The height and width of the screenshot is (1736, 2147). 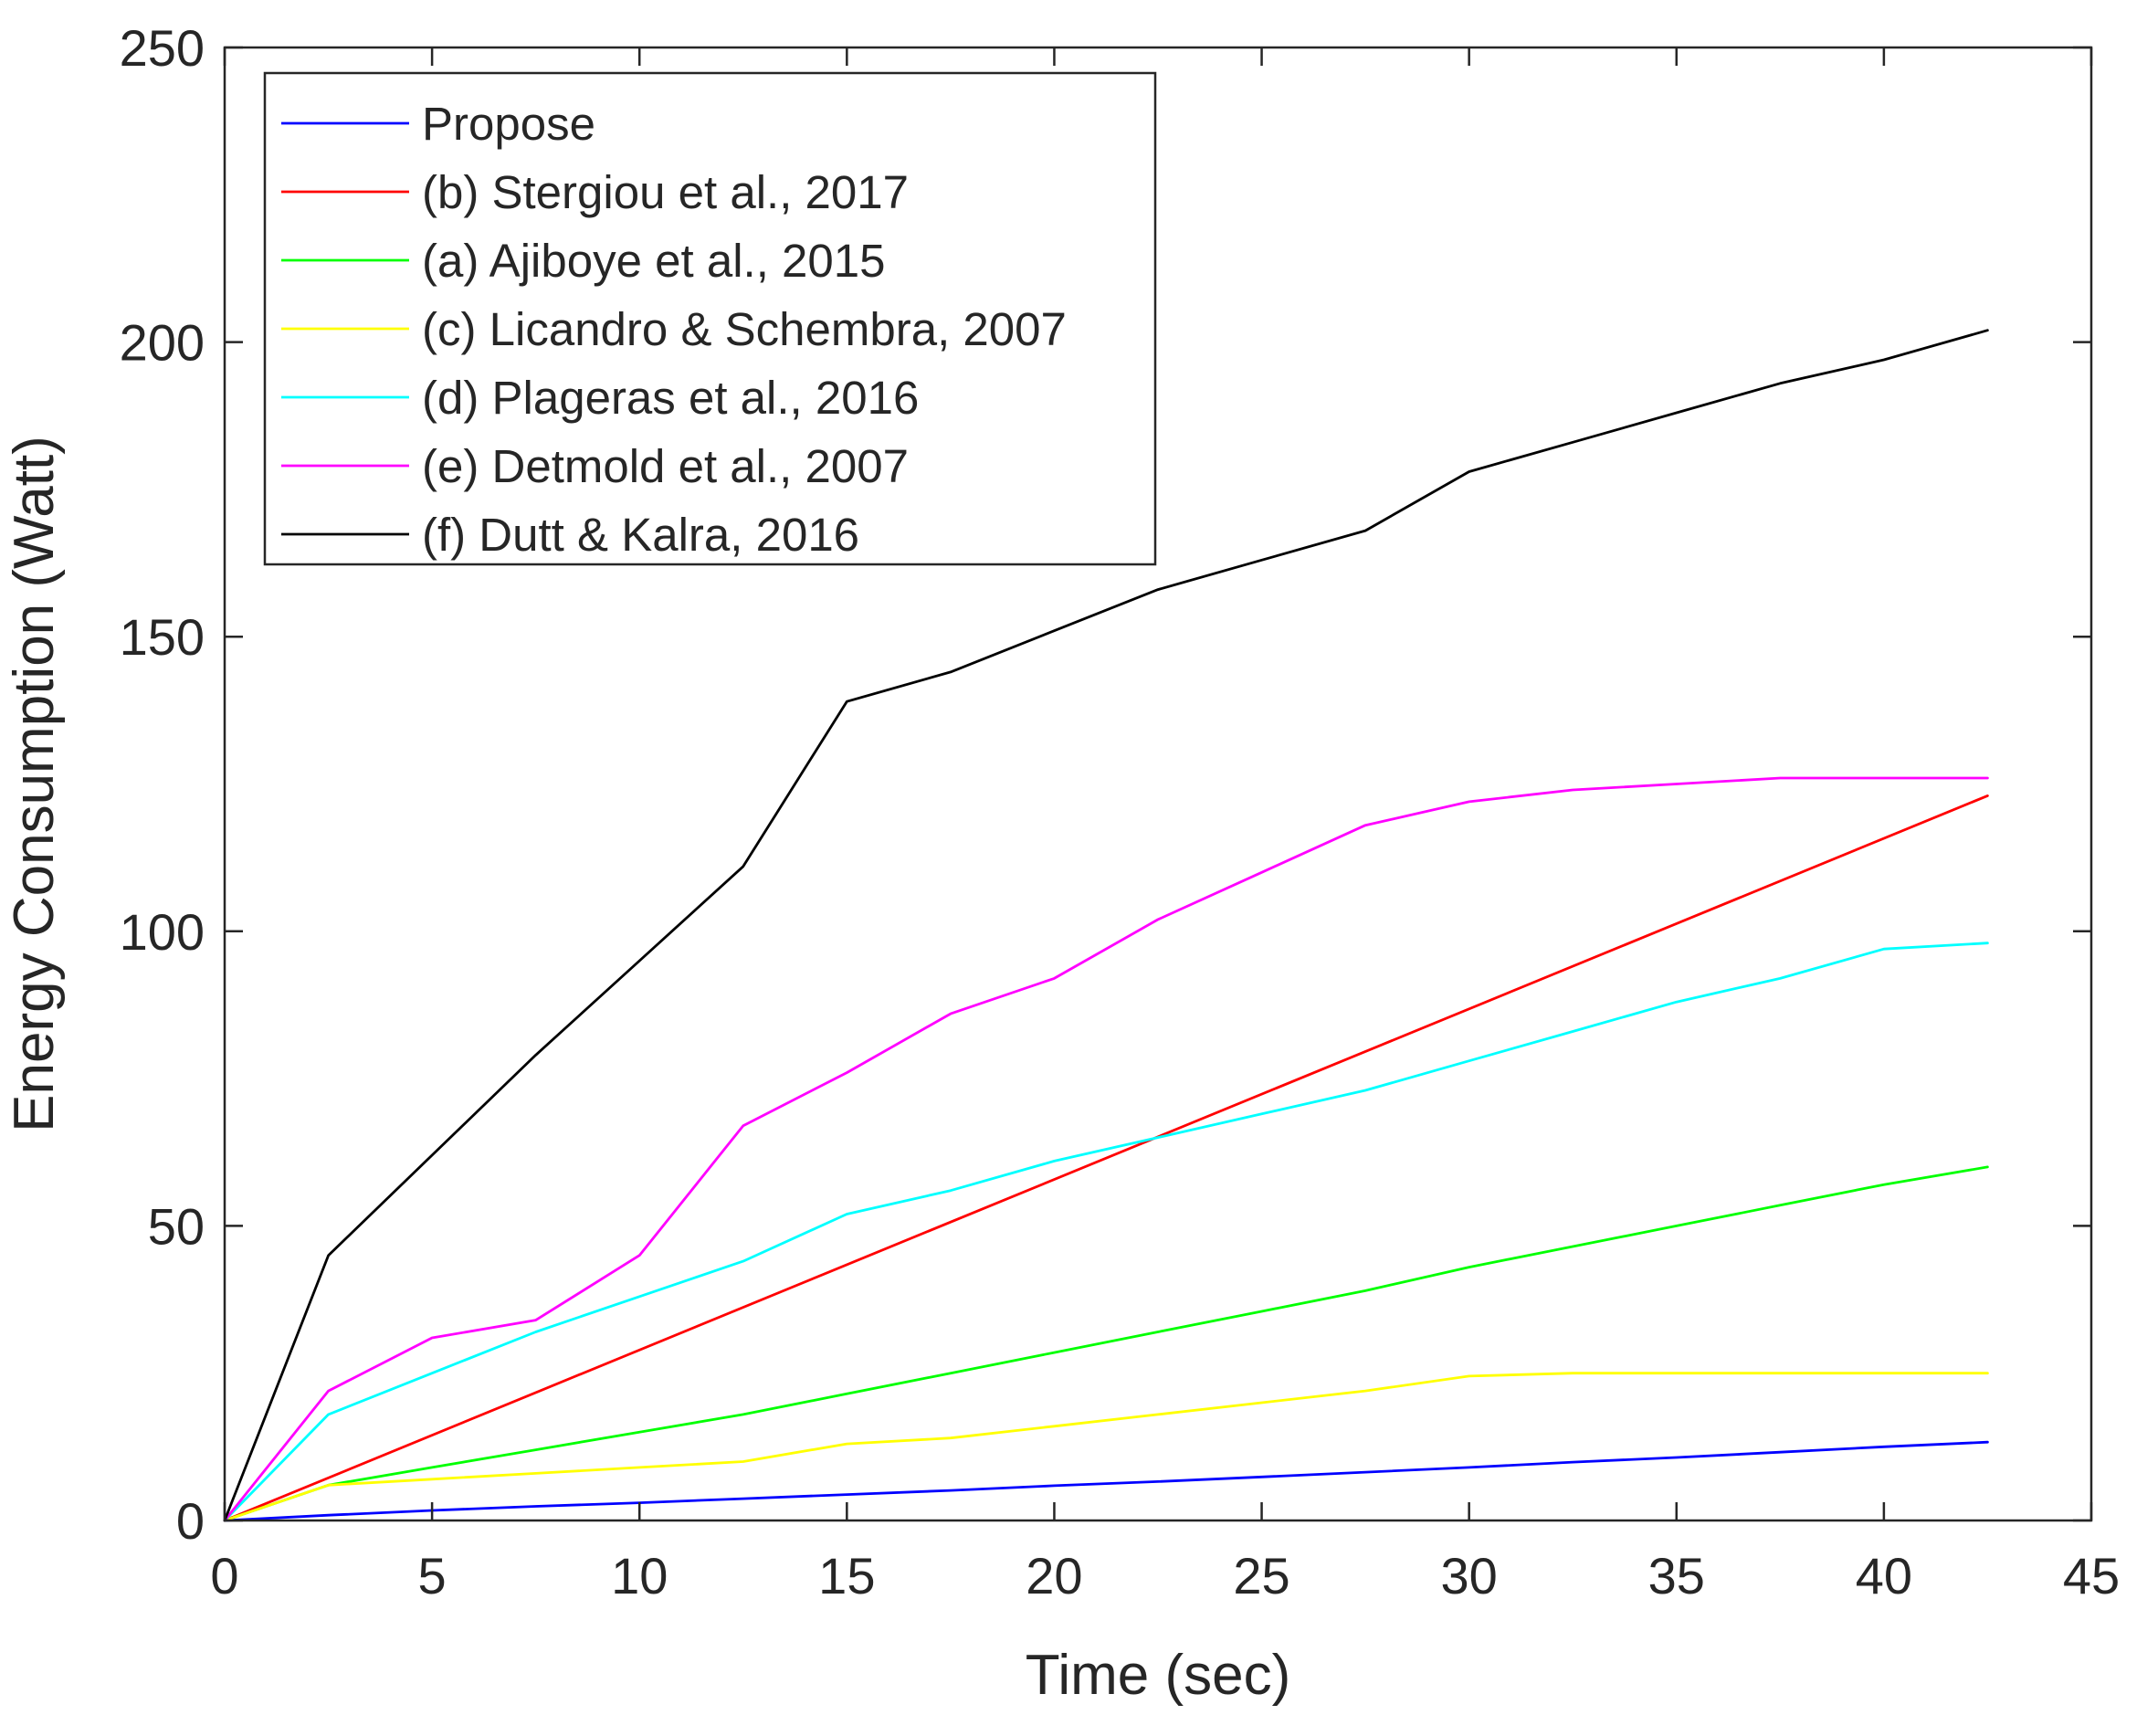 What do you see at coordinates (670, 398) in the screenshot?
I see `legend-label-4: (d) Plageras et al., 2016` at bounding box center [670, 398].